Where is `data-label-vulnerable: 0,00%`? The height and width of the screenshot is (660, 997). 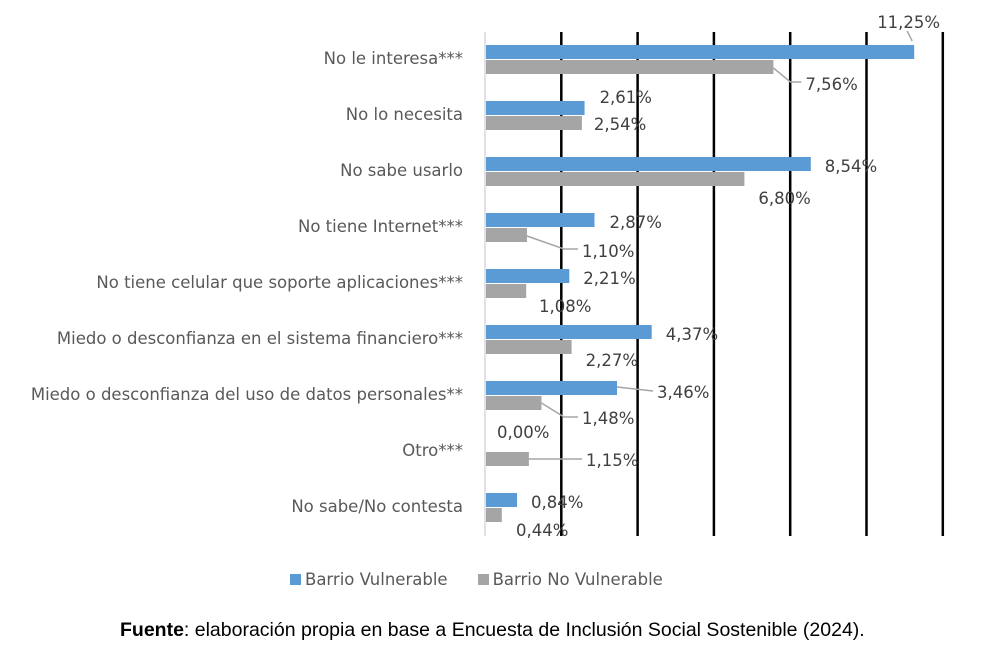
data-label-vulnerable: 0,00% is located at coordinates (523, 432).